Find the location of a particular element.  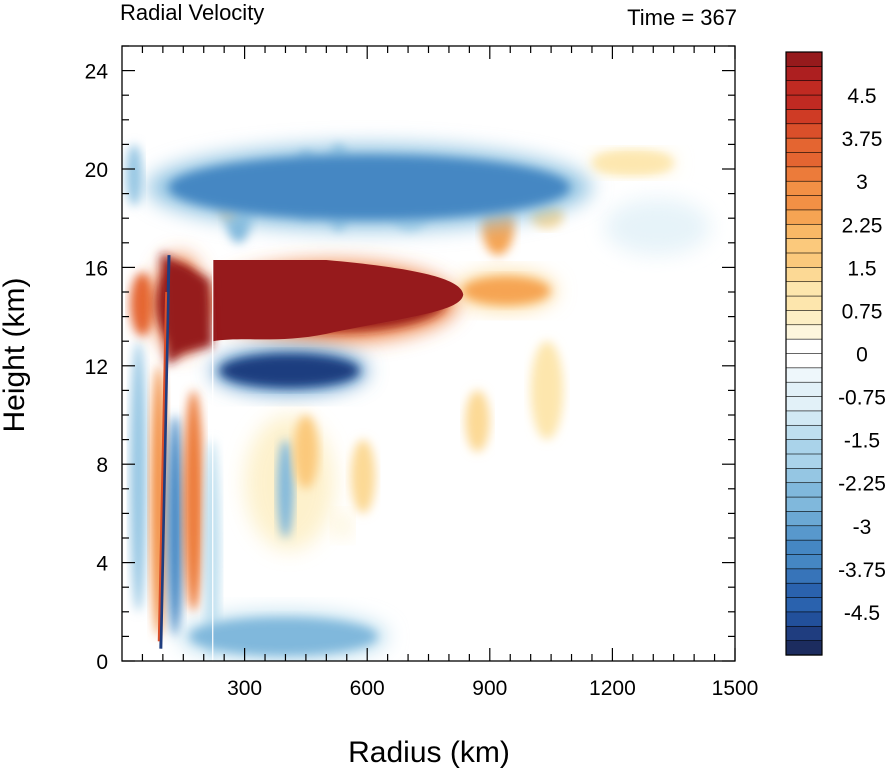

x-tick-label: 600 is located at coordinates (367, 688).